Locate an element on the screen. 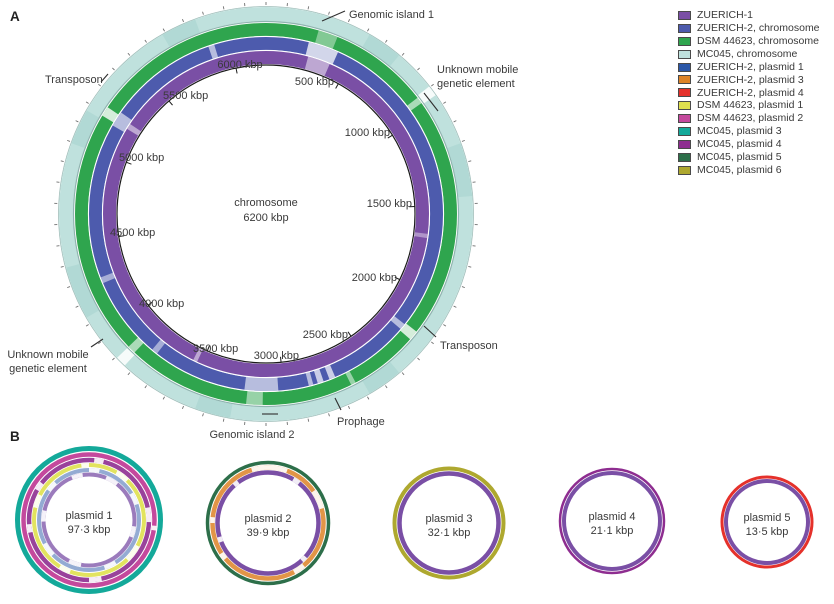 The image size is (834, 604). annotation-transposon-left: Transposon is located at coordinates (74, 80).